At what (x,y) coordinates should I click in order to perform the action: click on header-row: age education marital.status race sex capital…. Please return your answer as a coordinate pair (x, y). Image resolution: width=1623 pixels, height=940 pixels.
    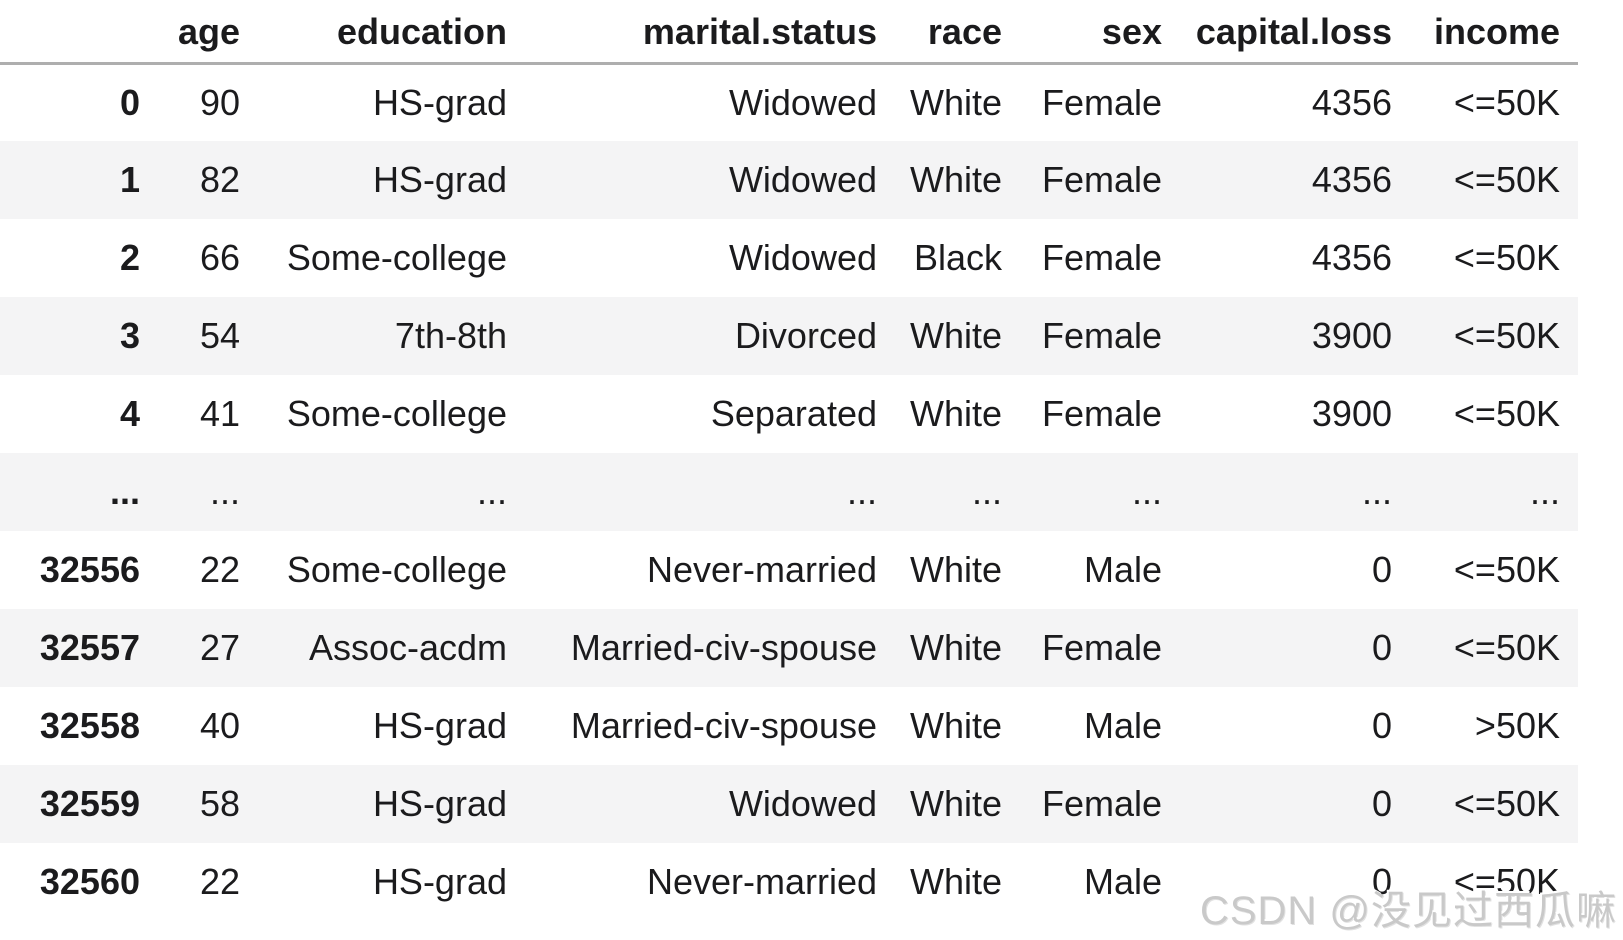
    Looking at the image, I should click on (789, 32).